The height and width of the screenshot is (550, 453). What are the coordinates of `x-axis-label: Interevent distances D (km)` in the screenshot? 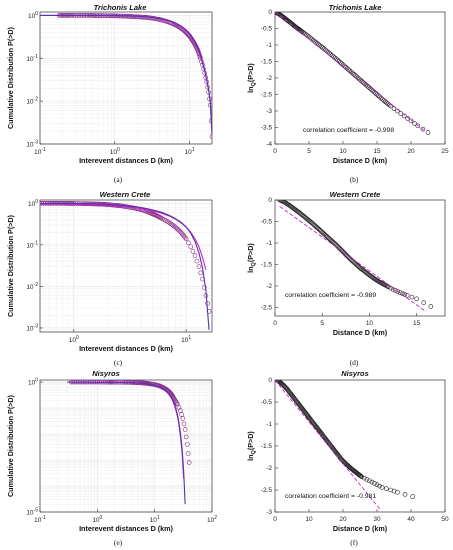 It's located at (126, 348).